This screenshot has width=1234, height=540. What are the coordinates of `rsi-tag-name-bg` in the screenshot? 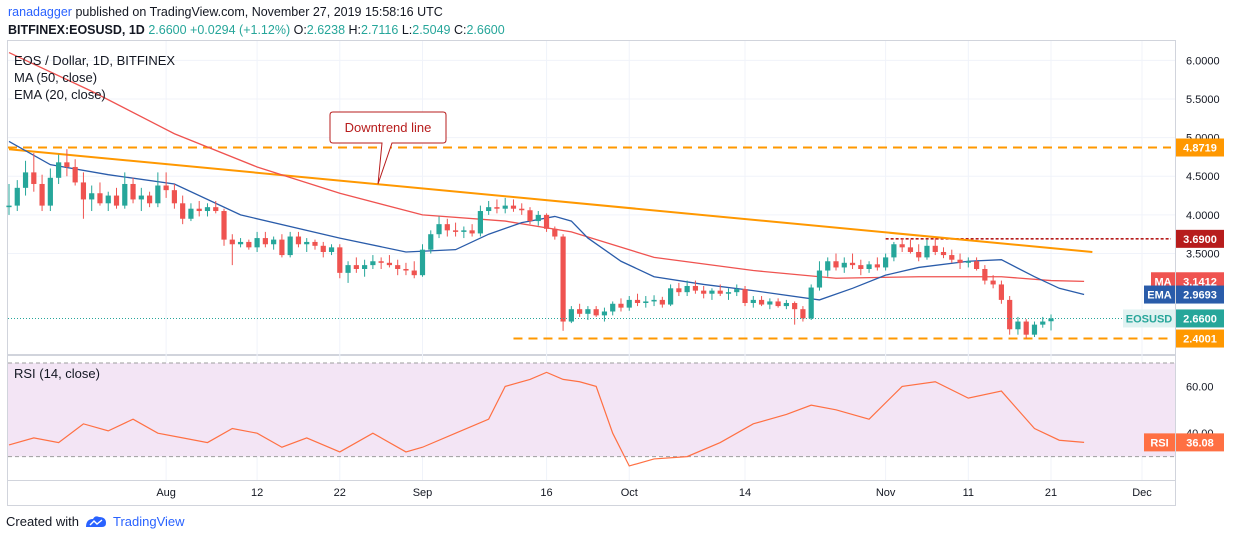 It's located at (1159, 442).